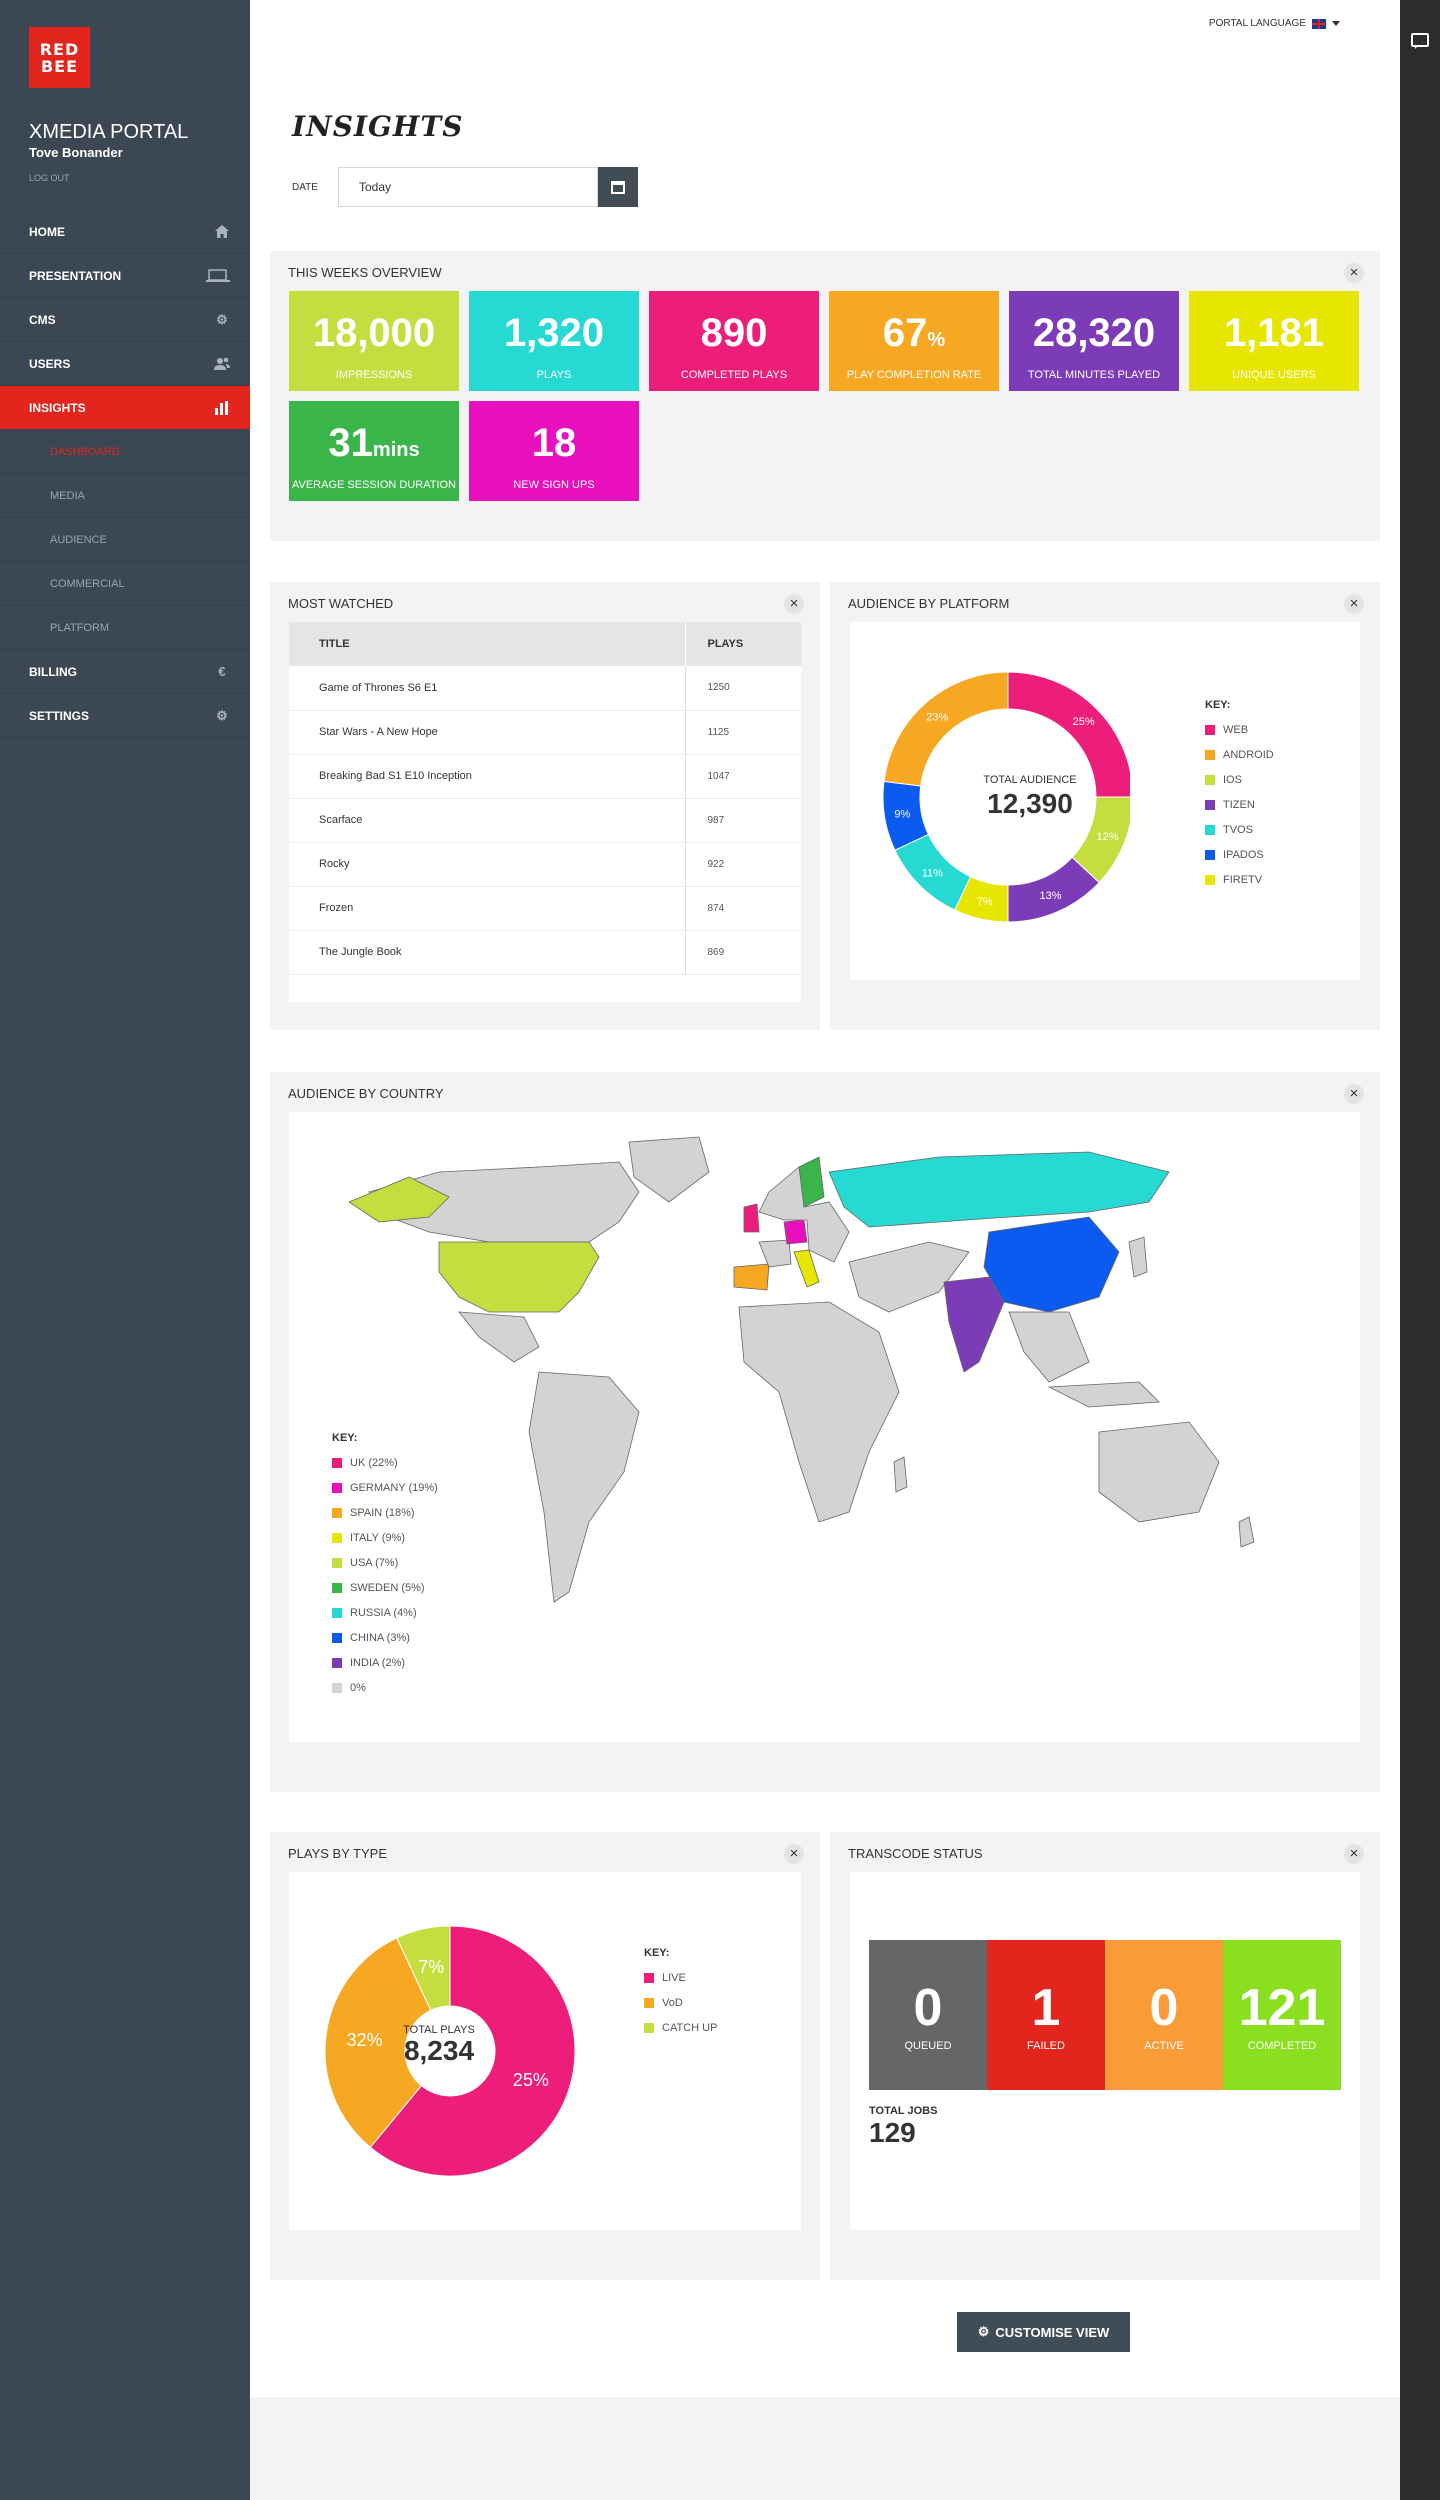  I want to click on customise-view-button: ⚙ CUSTOMISE VIEW, so click(1043, 2332).